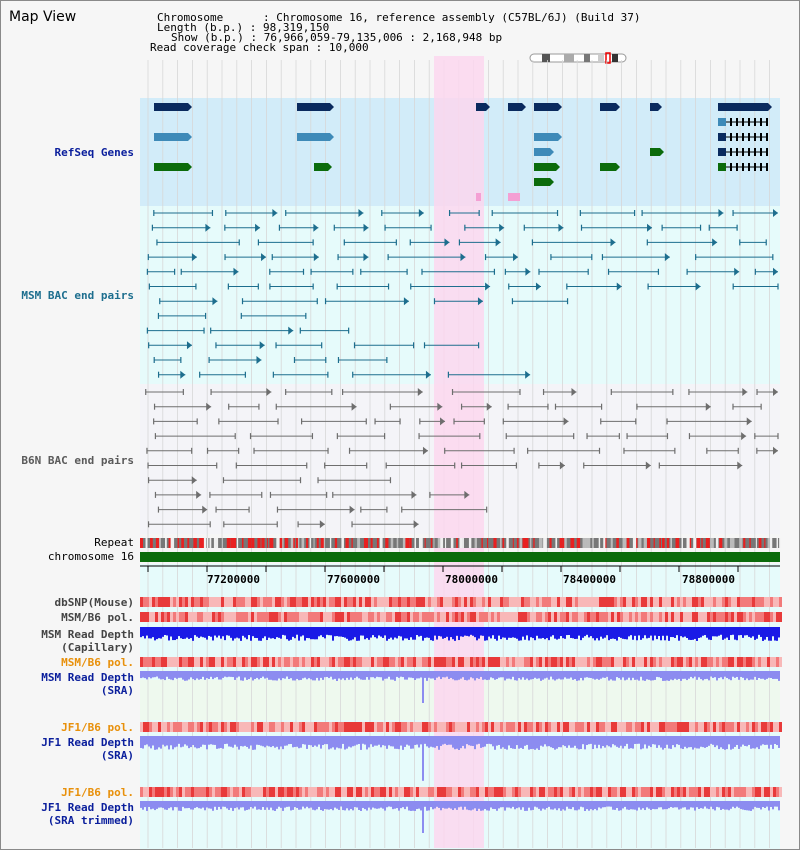 This screenshot has width=800, height=850. What do you see at coordinates (330, 167) in the screenshot?
I see `refseq-gene-arrow` at bounding box center [330, 167].